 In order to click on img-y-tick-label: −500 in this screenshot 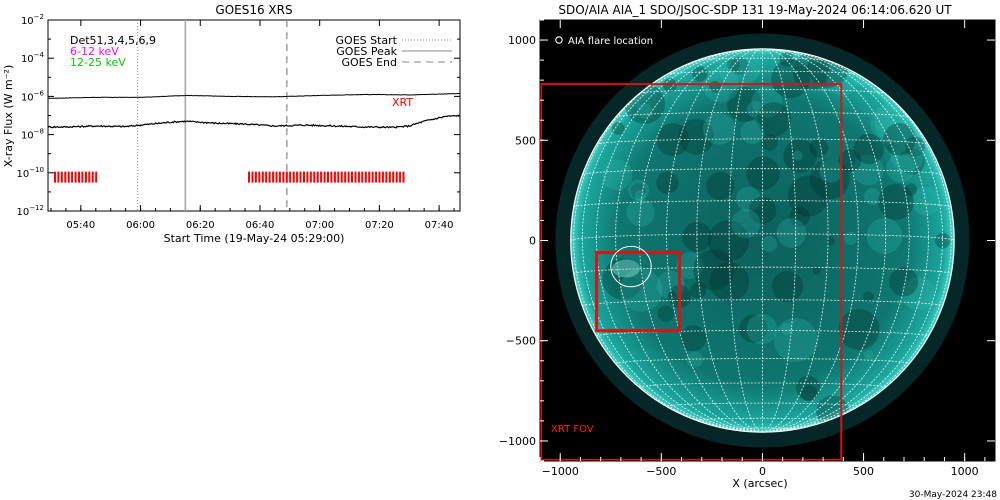, I will do `click(521, 341)`.